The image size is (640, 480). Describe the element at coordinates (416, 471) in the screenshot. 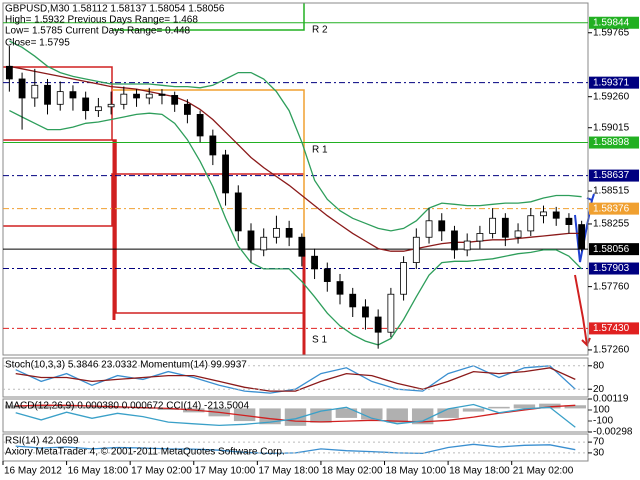

I see `x-tick-label: 18 May 10:00` at that location.